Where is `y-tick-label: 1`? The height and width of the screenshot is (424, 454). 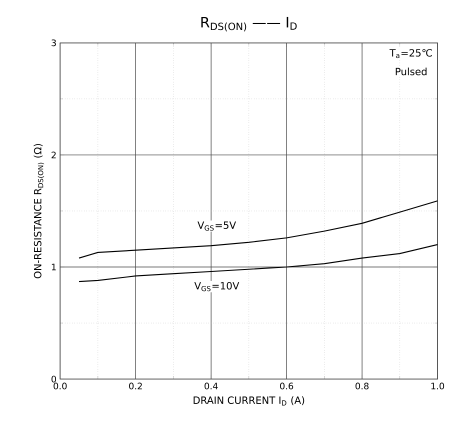 y-tick-label: 1 is located at coordinates (54, 267).